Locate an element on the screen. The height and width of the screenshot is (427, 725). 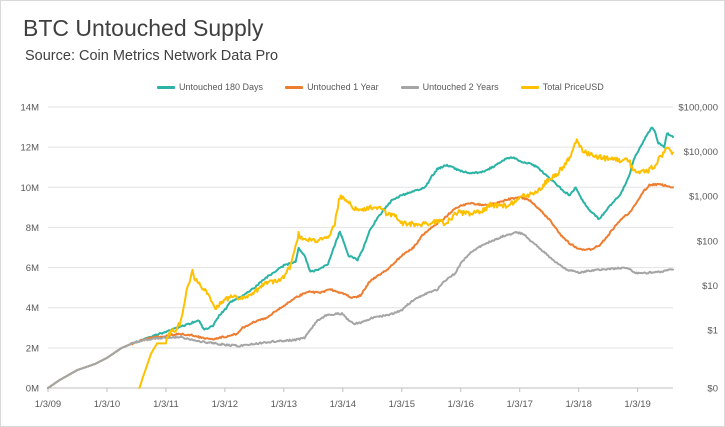
x-tick-label: 1/3/09 is located at coordinates (48, 404).